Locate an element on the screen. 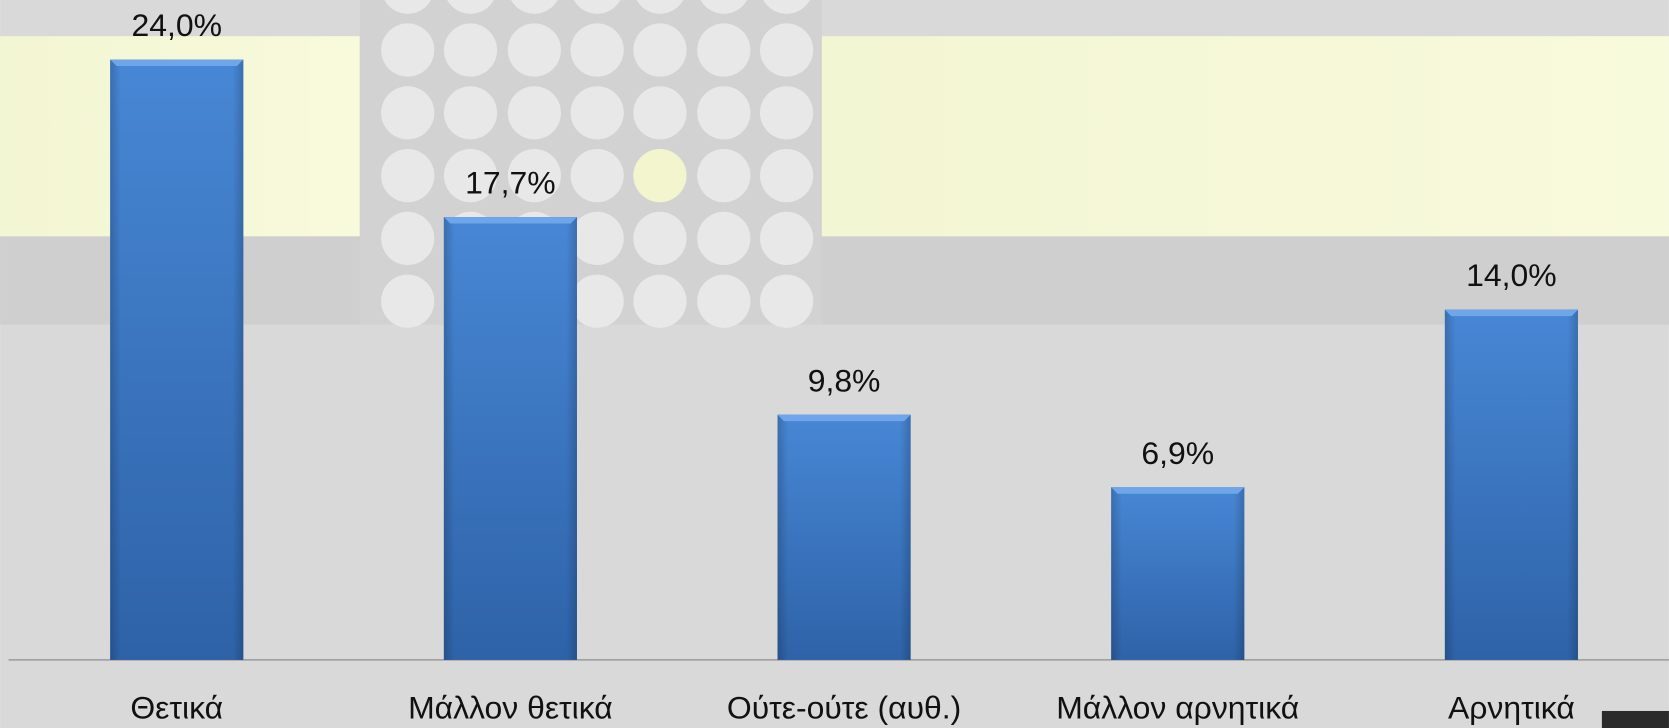 The height and width of the screenshot is (728, 1669). value-label: 24,0% is located at coordinates (177, 25).